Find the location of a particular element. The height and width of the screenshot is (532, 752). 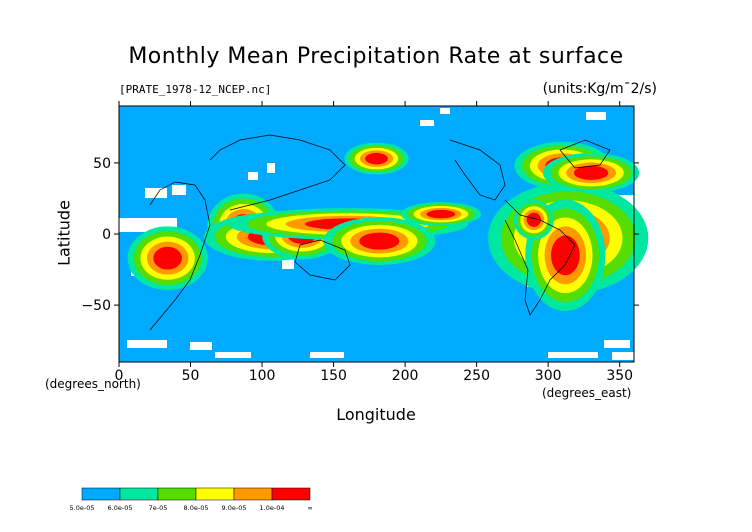

colorbar-label: 1.0e-04 is located at coordinates (272, 508).